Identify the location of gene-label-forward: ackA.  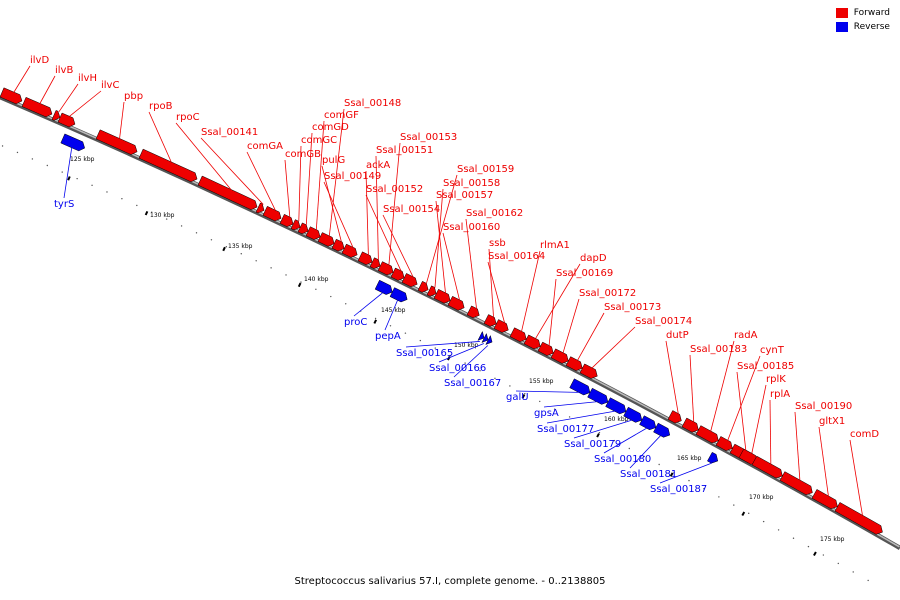
(378, 165).